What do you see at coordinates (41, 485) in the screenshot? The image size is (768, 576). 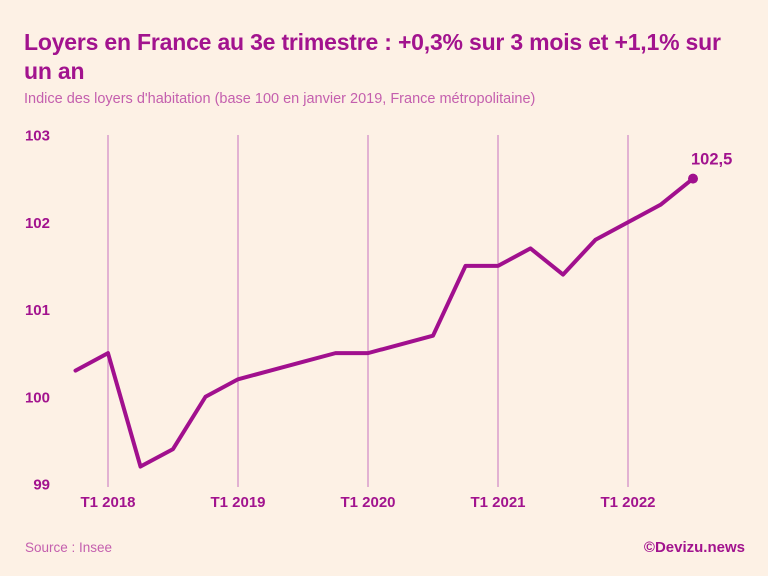 I see `y-axis-tick-label: 99` at bounding box center [41, 485].